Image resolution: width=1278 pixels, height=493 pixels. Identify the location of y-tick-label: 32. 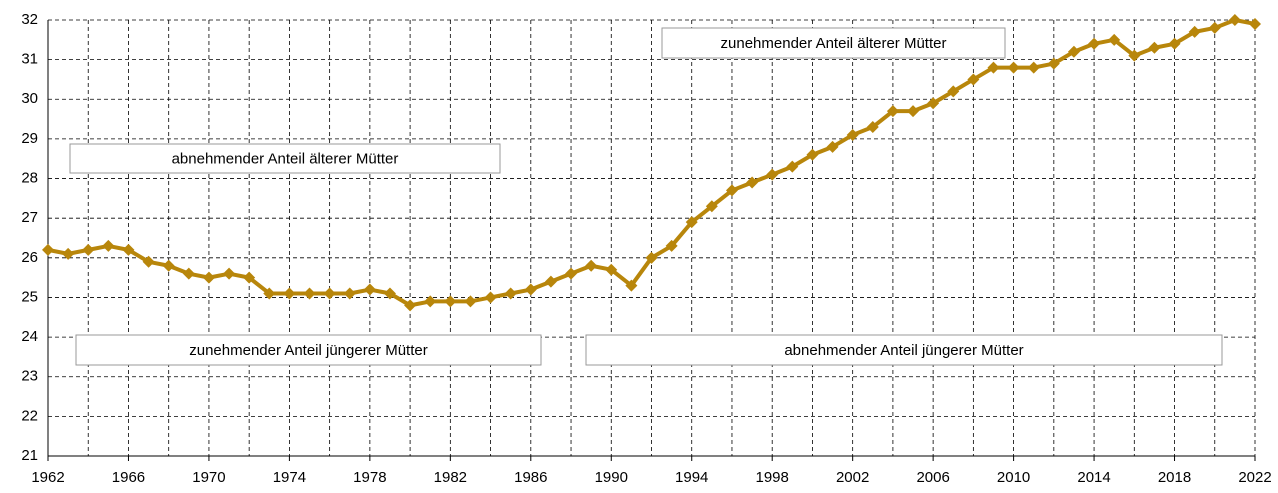
(29, 19).